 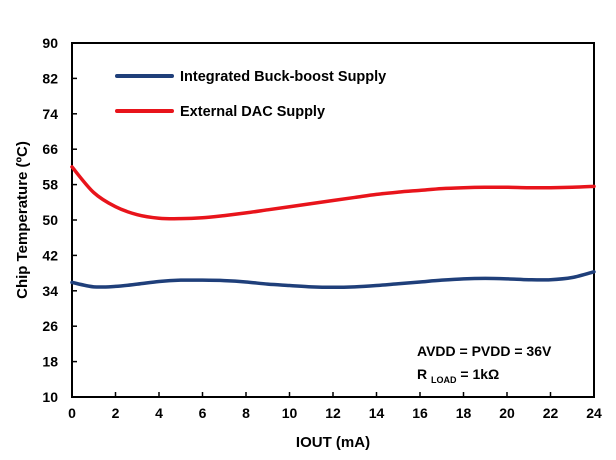 What do you see at coordinates (50, 397) in the screenshot?
I see `y-tick-label: 10` at bounding box center [50, 397].